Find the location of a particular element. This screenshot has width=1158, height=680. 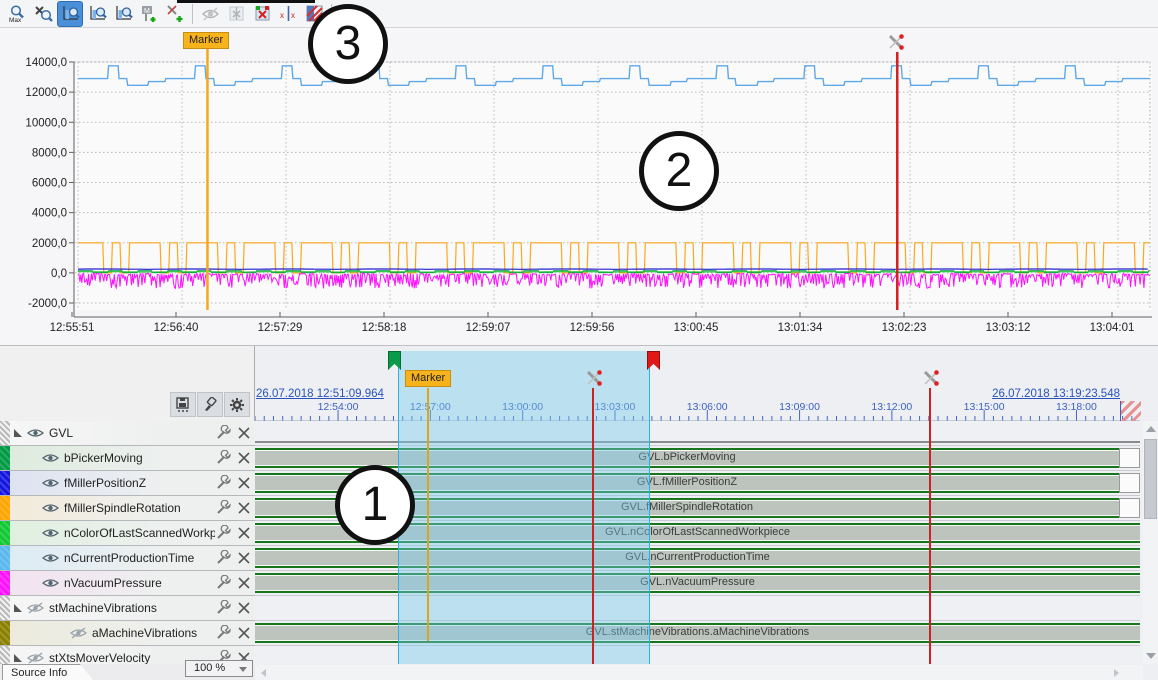

add-cursor-button is located at coordinates (175, 14).